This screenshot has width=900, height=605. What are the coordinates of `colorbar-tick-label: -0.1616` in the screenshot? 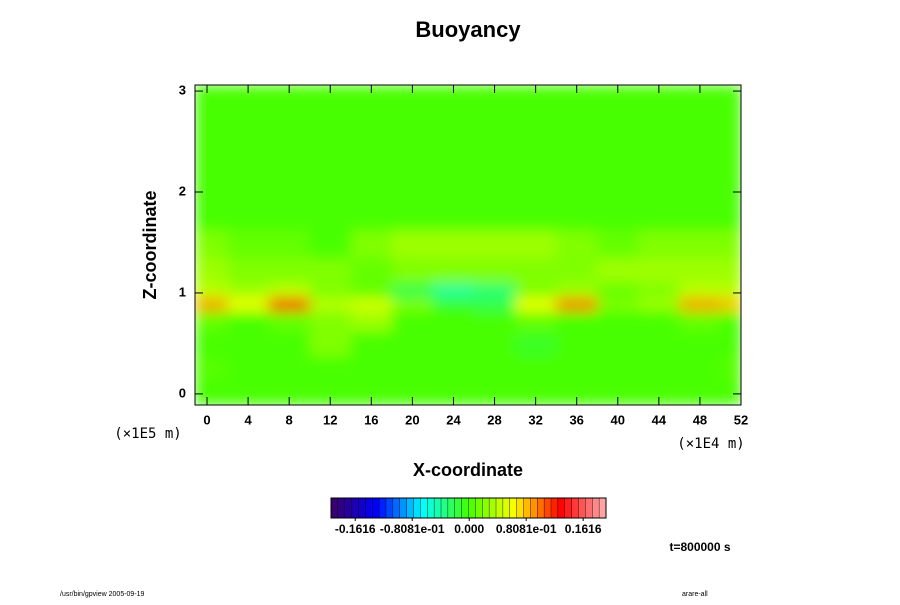 It's located at (355, 529).